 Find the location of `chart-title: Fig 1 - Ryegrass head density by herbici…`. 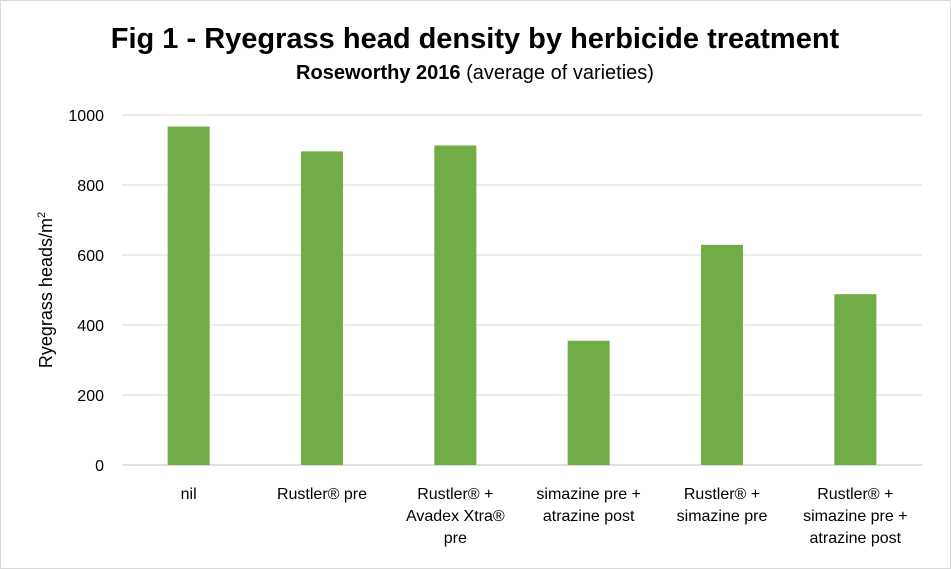

chart-title: Fig 1 - Ryegrass head density by herbici… is located at coordinates (475, 39).